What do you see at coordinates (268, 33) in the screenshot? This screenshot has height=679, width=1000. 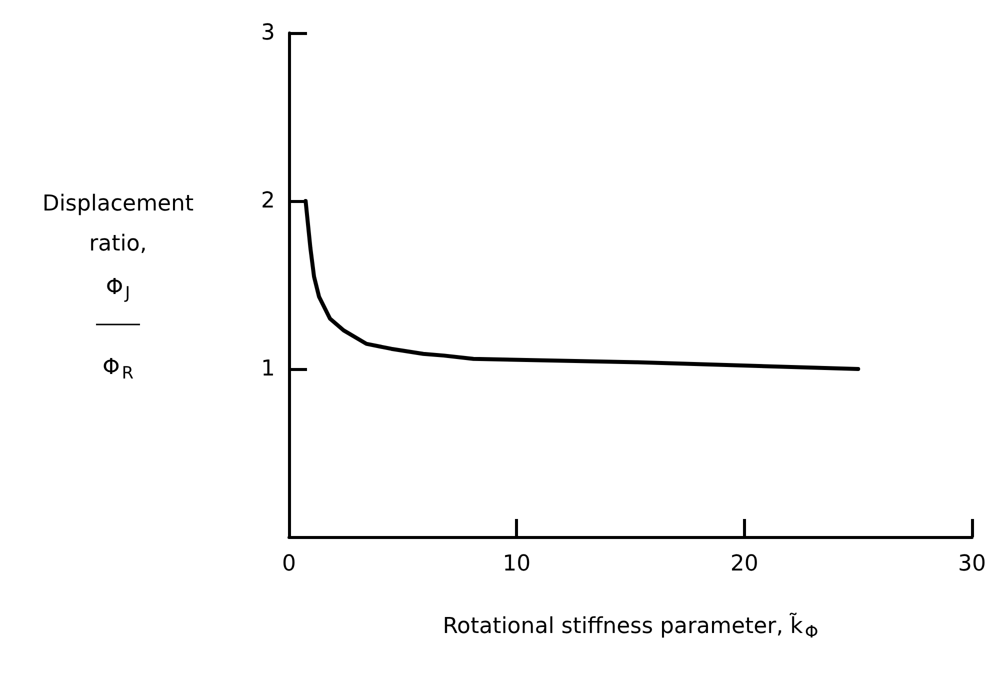 I see `y-tick-label: 3` at bounding box center [268, 33].